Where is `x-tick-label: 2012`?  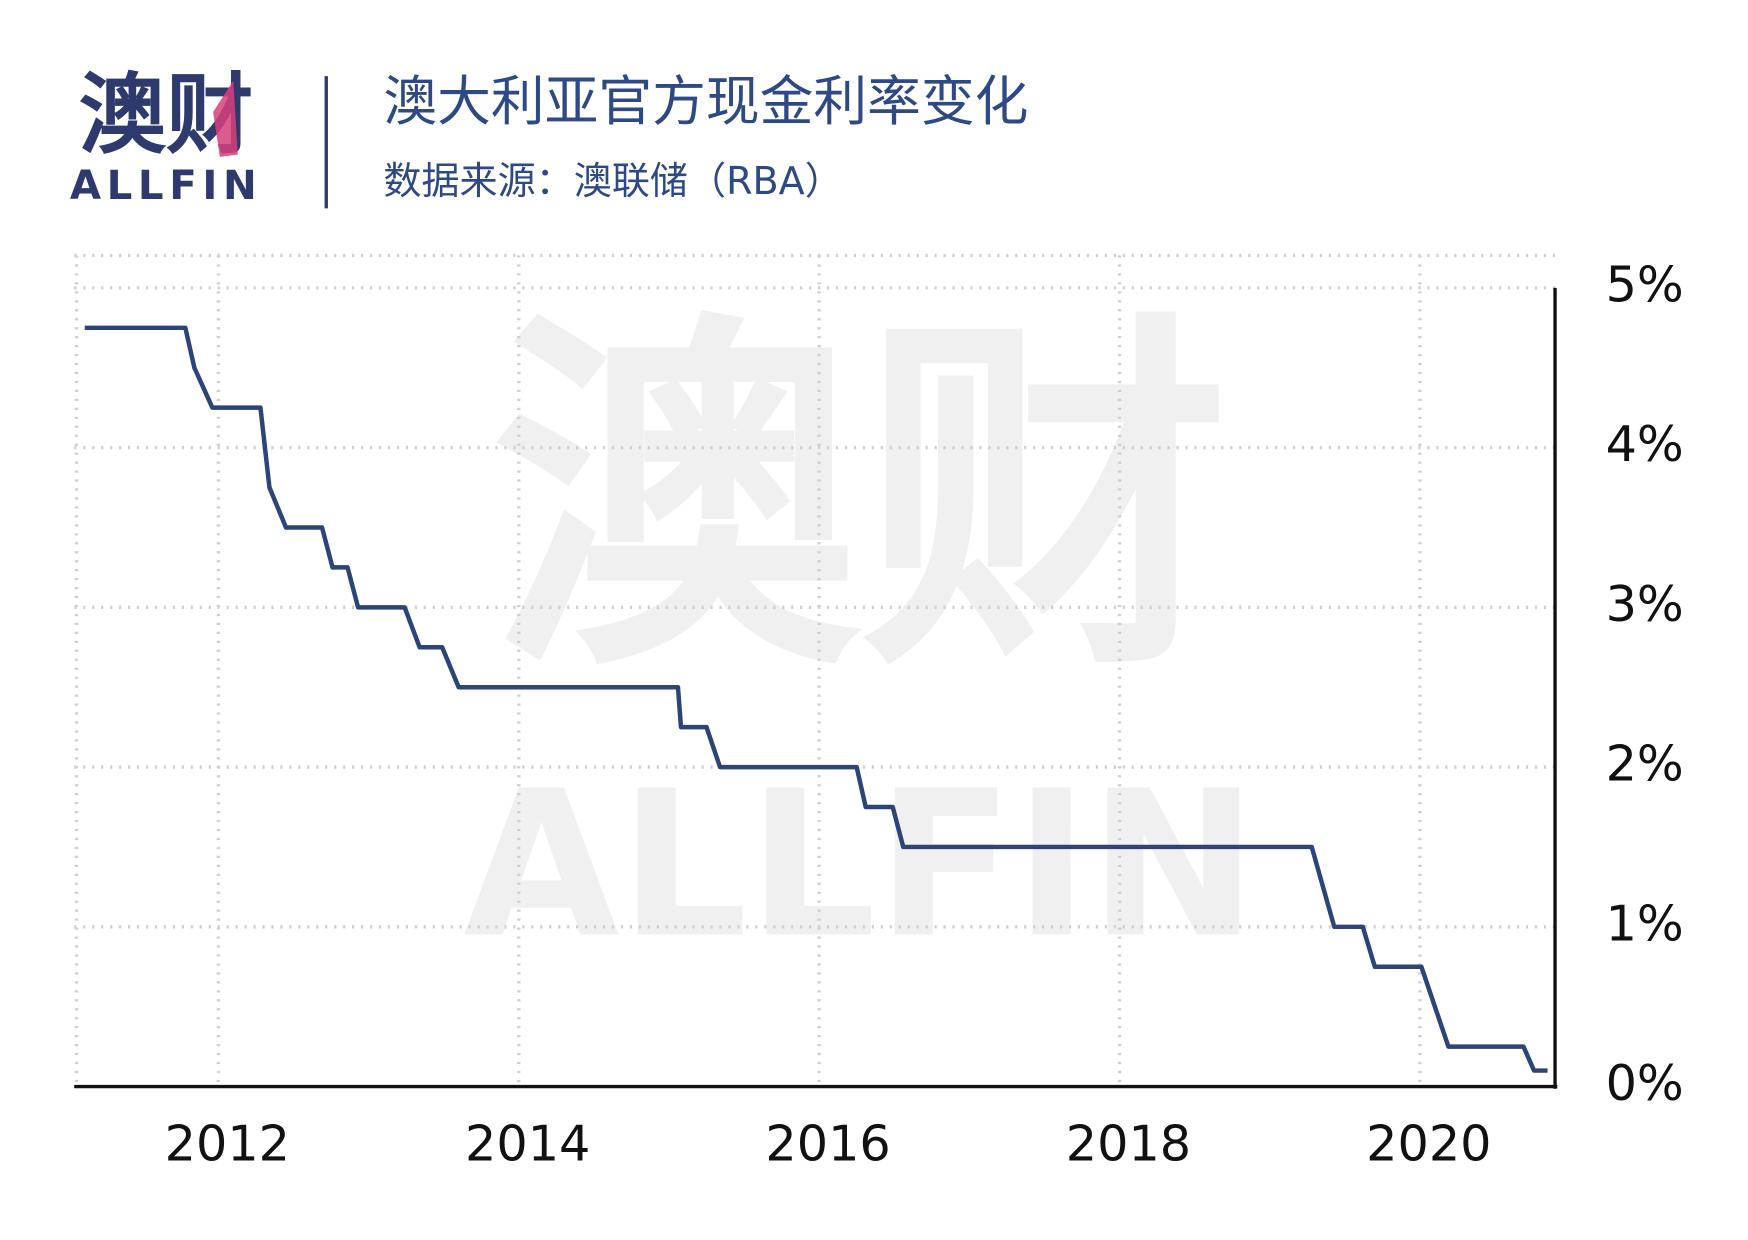
x-tick-label: 2012 is located at coordinates (227, 1144).